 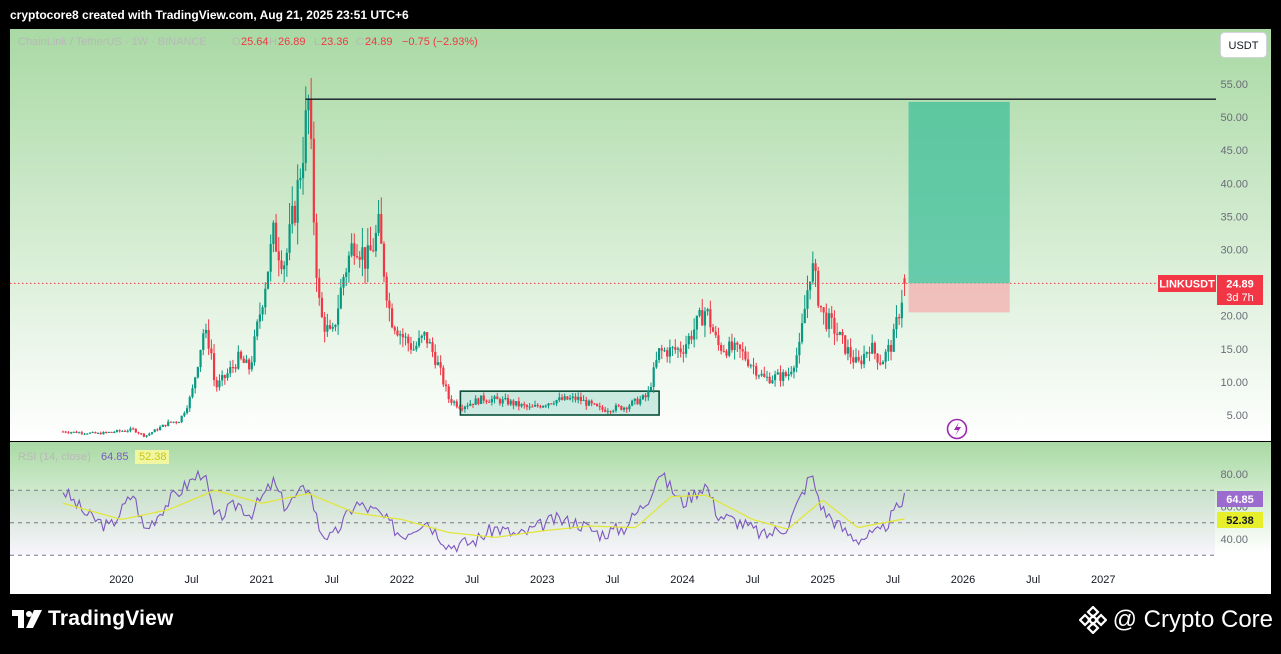 I want to click on price-tick-label: 40.00, so click(x=1234, y=184).